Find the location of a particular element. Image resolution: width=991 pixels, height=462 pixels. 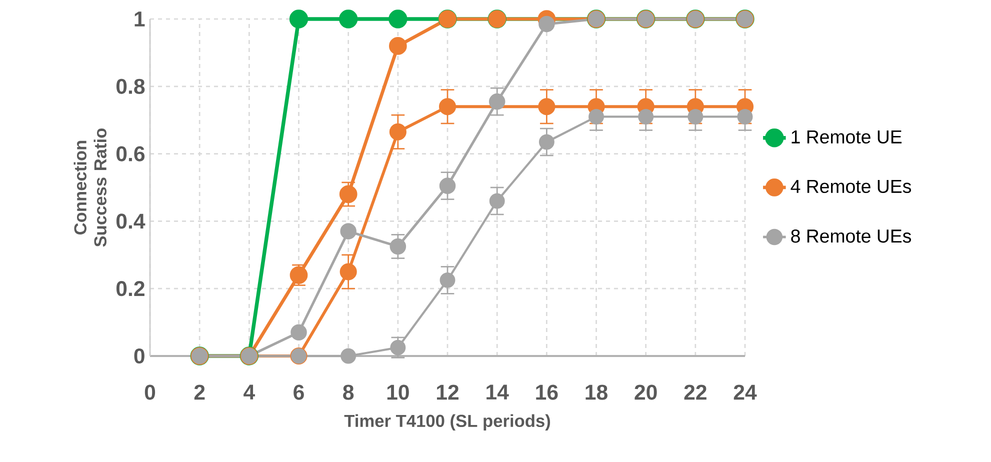

x-tick-label: 14 is located at coordinates (497, 392).